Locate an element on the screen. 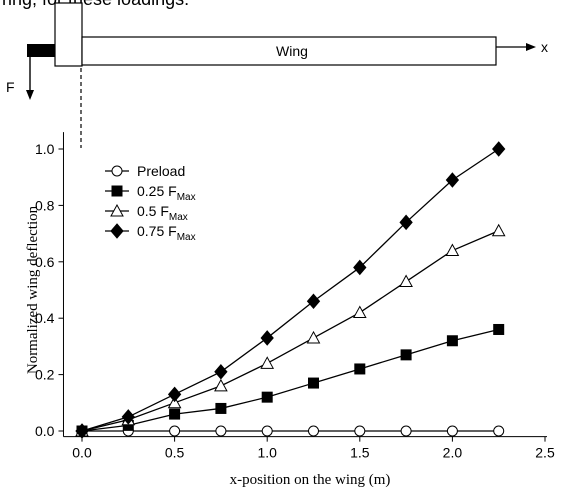 Image resolution: width=566 pixels, height=497 pixels. x-axis-title: x-position on the wing (m) is located at coordinates (310, 480).